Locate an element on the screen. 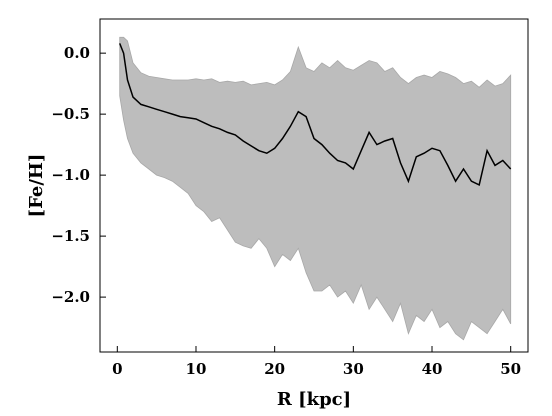 The image size is (552, 416). x-tick-label: 40 is located at coordinates (432, 369).